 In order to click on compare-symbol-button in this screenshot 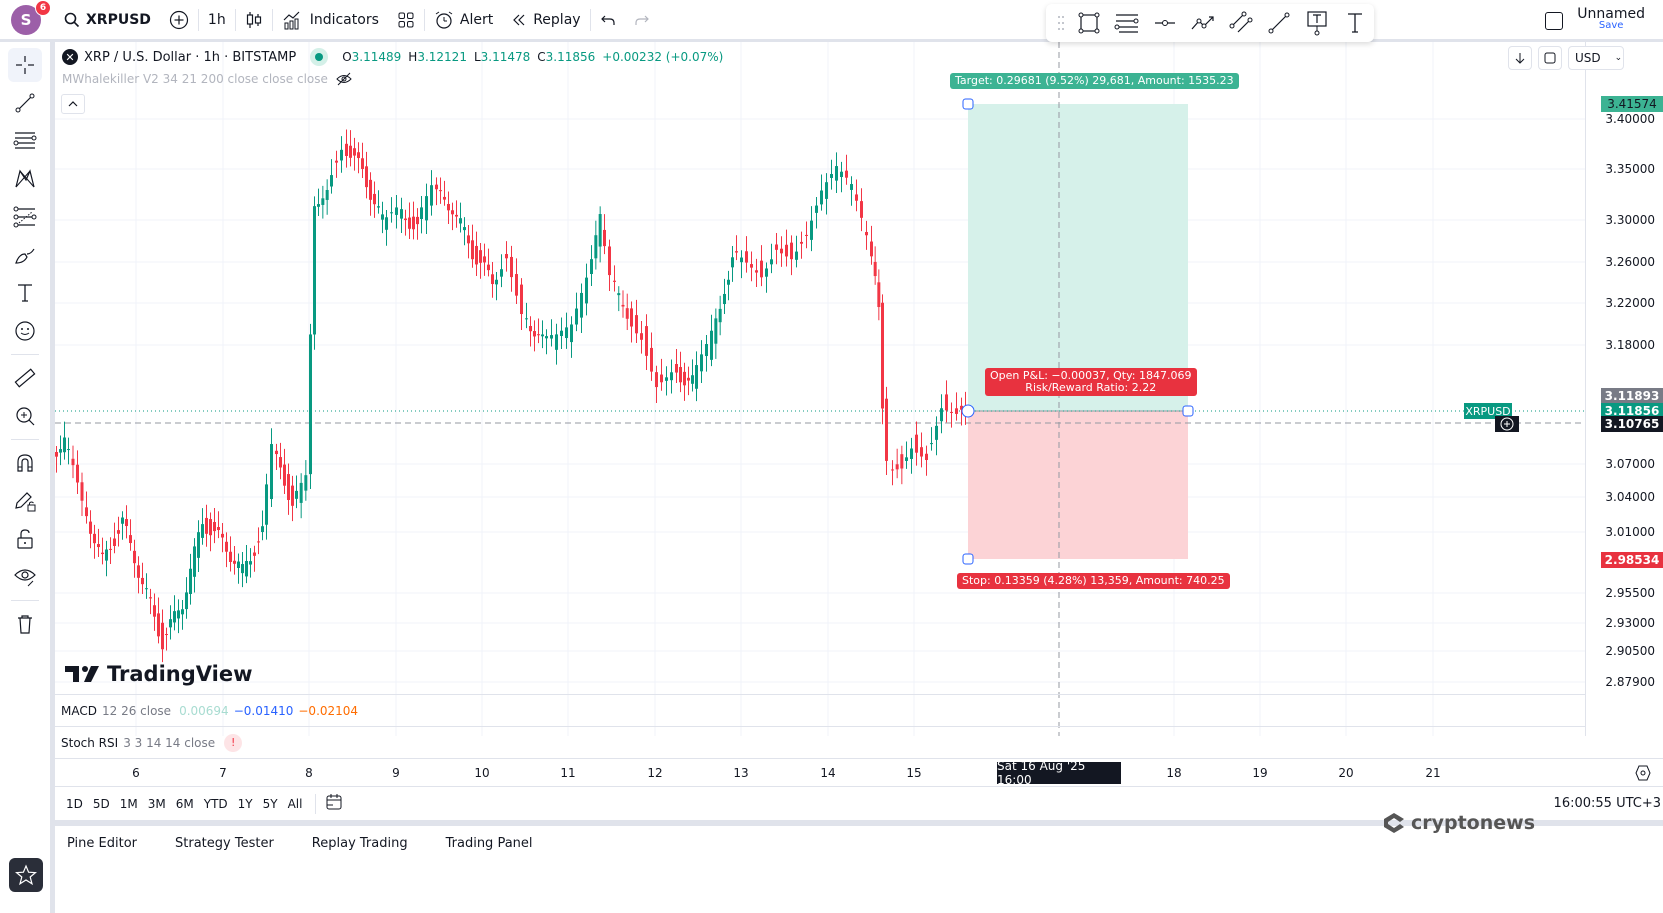, I will do `click(179, 20)`.